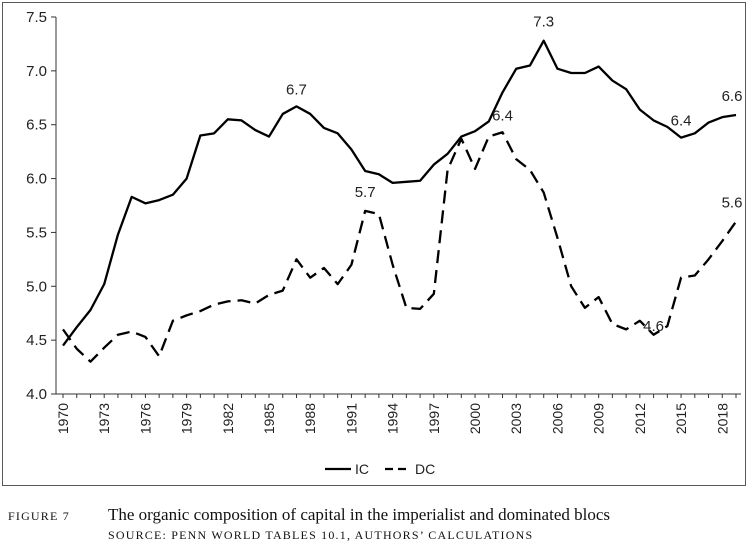 The width and height of the screenshot is (752, 556). What do you see at coordinates (393, 418) in the screenshot?
I see `x-tick-label: 1994` at bounding box center [393, 418].